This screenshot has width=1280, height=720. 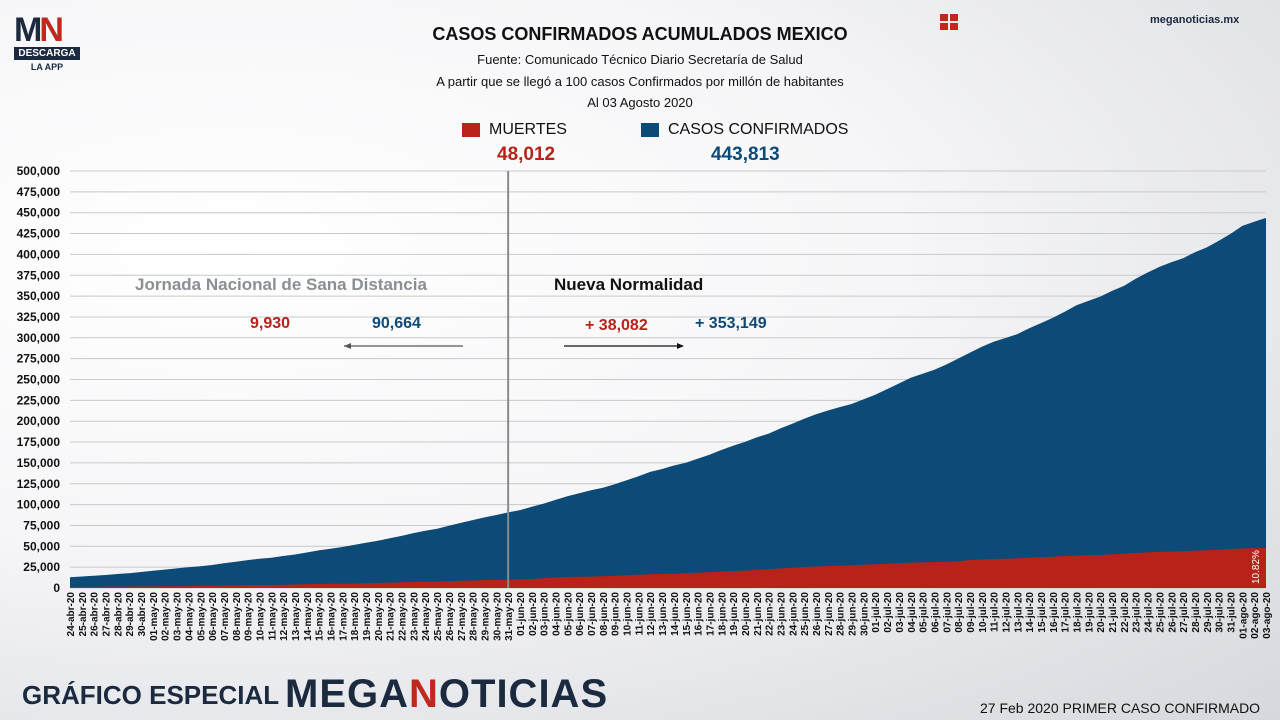 What do you see at coordinates (462, 616) in the screenshot?
I see `x-tick-label: 27-may-20` at bounding box center [462, 616].